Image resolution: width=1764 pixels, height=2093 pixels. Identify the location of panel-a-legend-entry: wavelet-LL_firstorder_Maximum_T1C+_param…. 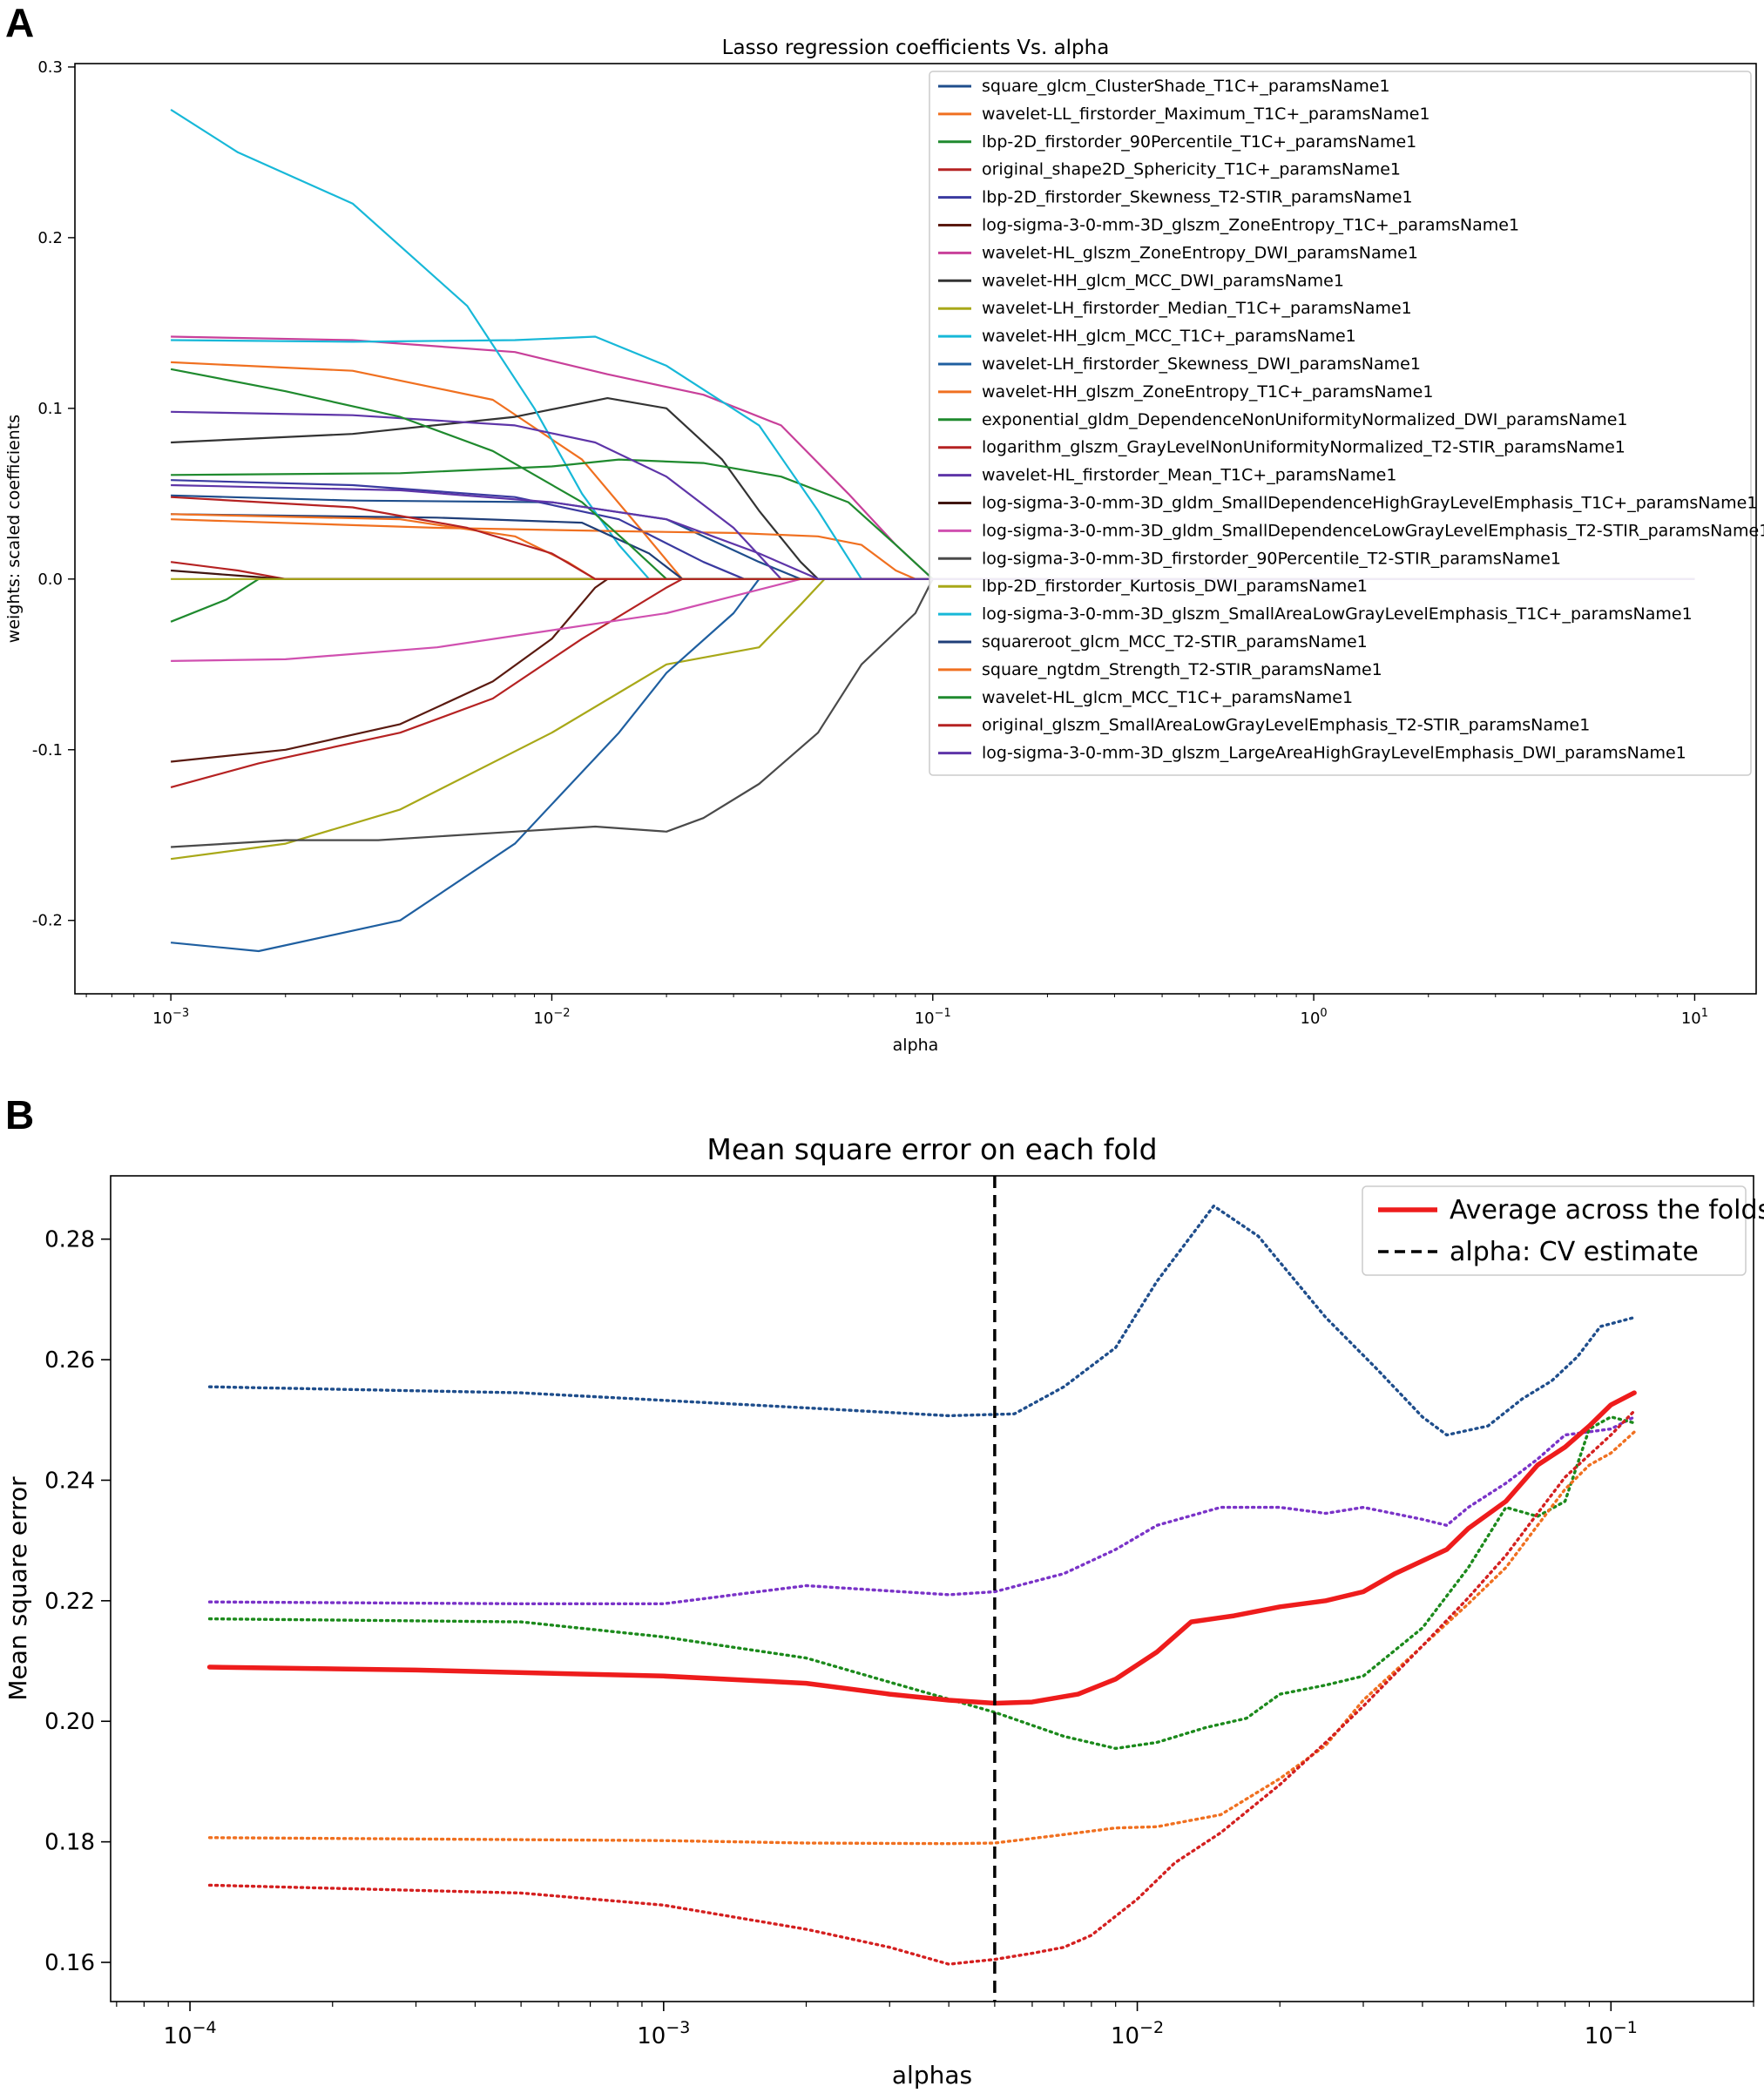
(1206, 114).